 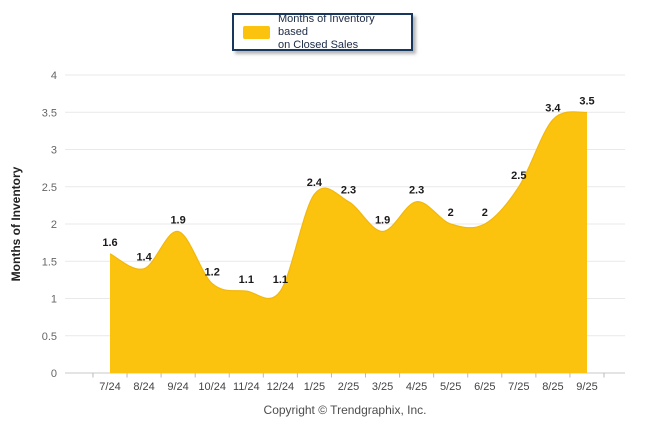 What do you see at coordinates (212, 273) in the screenshot?
I see `svg-text: 1.2` at bounding box center [212, 273].